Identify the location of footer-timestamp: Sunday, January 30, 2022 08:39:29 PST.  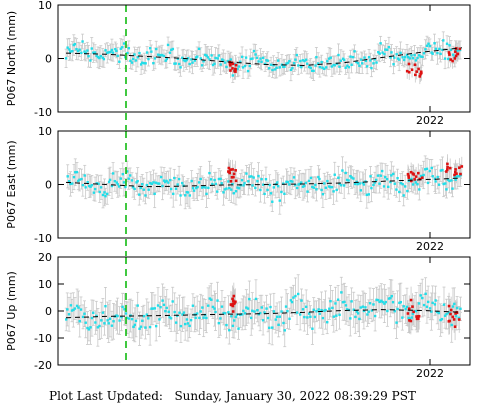
(295, 396).